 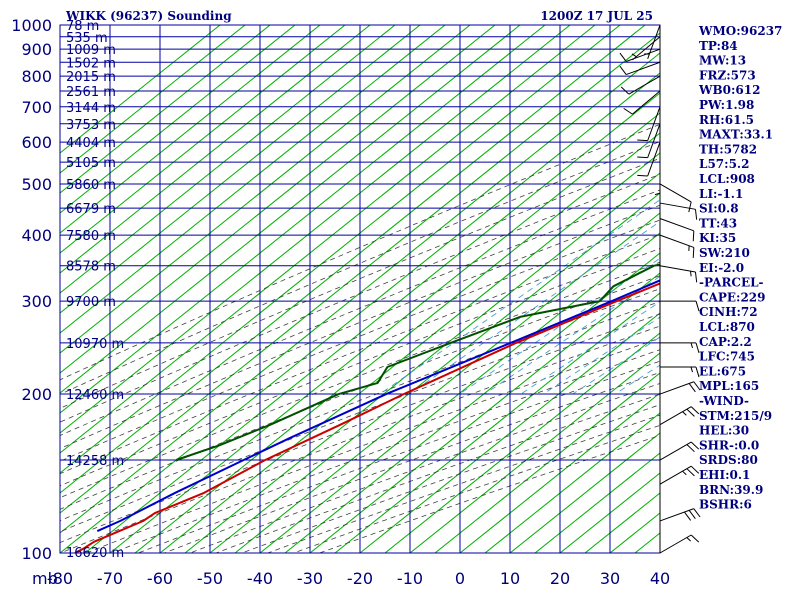 I want to click on temperature-tick-label: 0, so click(x=460, y=578).